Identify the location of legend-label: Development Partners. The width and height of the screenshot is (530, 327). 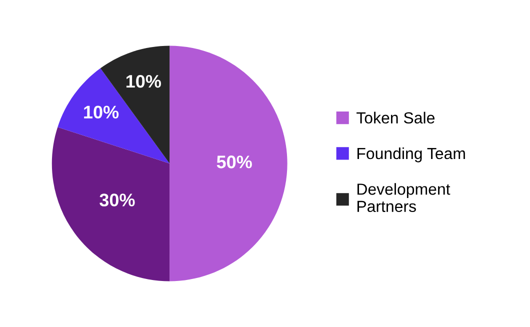
(403, 197).